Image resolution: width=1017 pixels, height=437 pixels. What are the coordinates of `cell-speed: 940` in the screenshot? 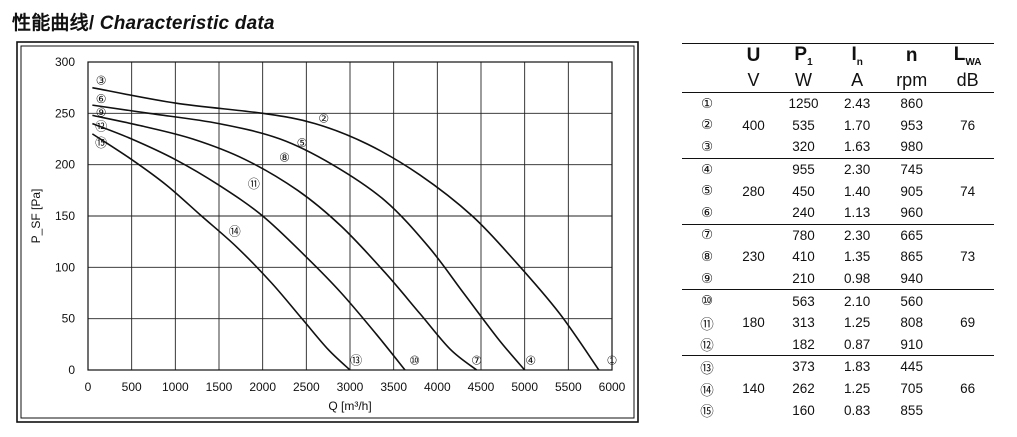 It's located at (912, 279).